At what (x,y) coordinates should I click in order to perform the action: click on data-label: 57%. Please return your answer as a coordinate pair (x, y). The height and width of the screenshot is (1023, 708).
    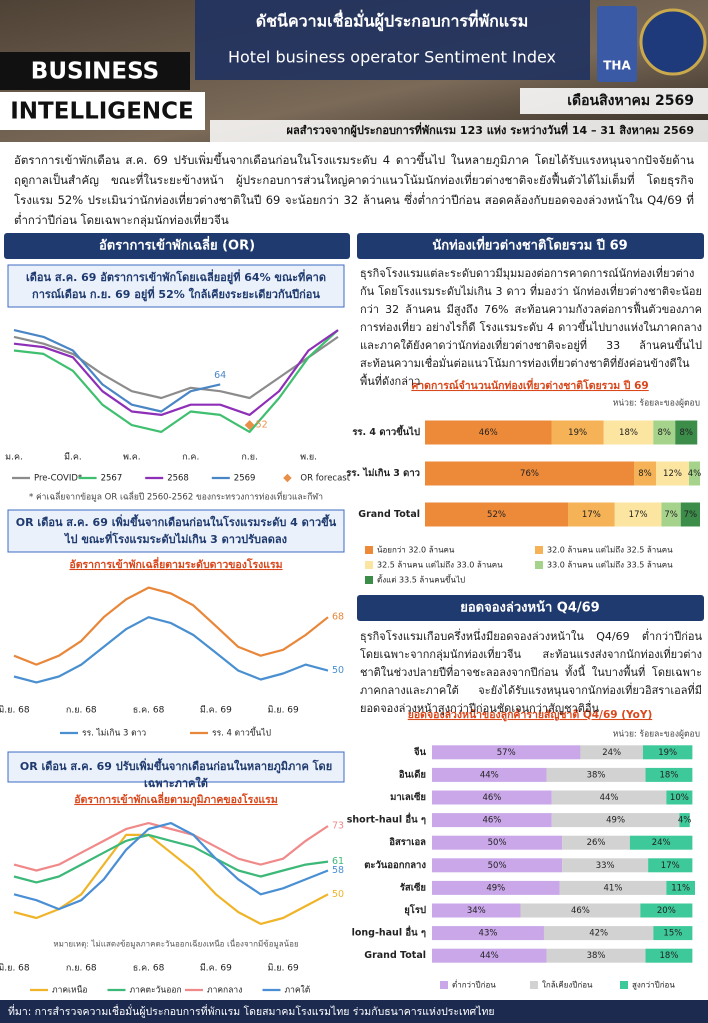
    Looking at the image, I should click on (506, 753).